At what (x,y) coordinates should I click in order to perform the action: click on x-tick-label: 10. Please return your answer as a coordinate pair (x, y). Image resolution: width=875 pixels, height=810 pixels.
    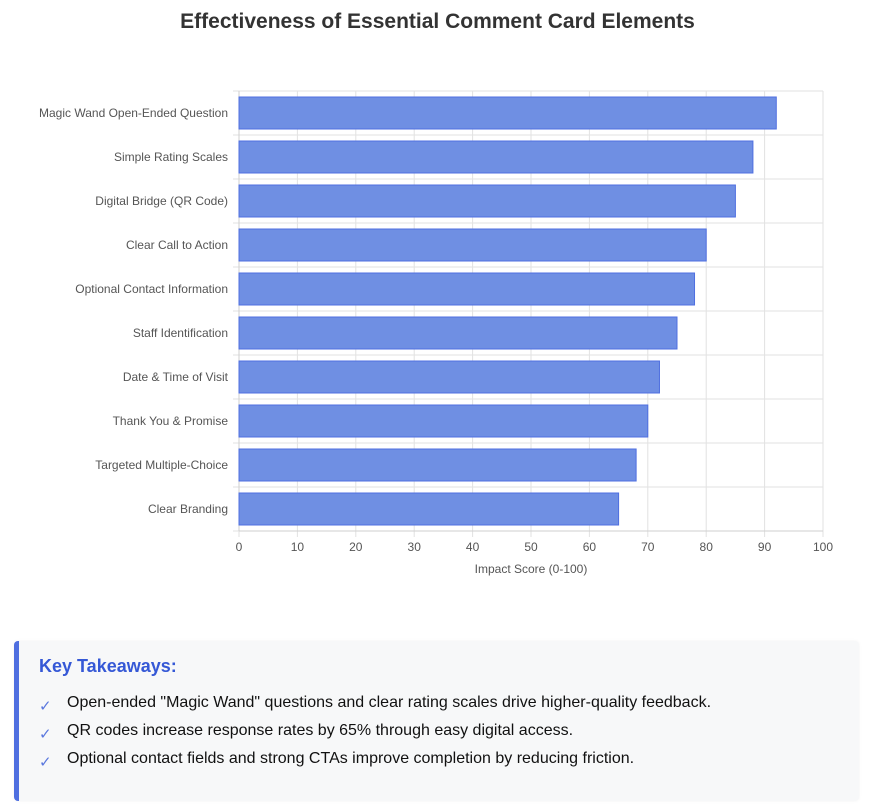
    Looking at the image, I should click on (298, 547).